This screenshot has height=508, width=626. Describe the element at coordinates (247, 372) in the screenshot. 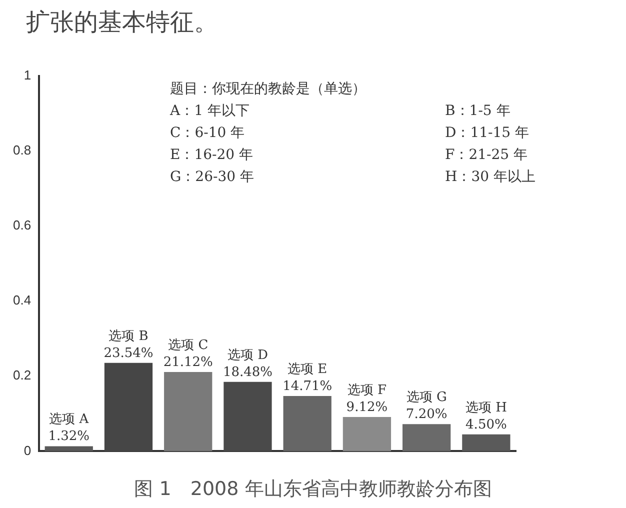

I see `data-label: 18.48%` at that location.